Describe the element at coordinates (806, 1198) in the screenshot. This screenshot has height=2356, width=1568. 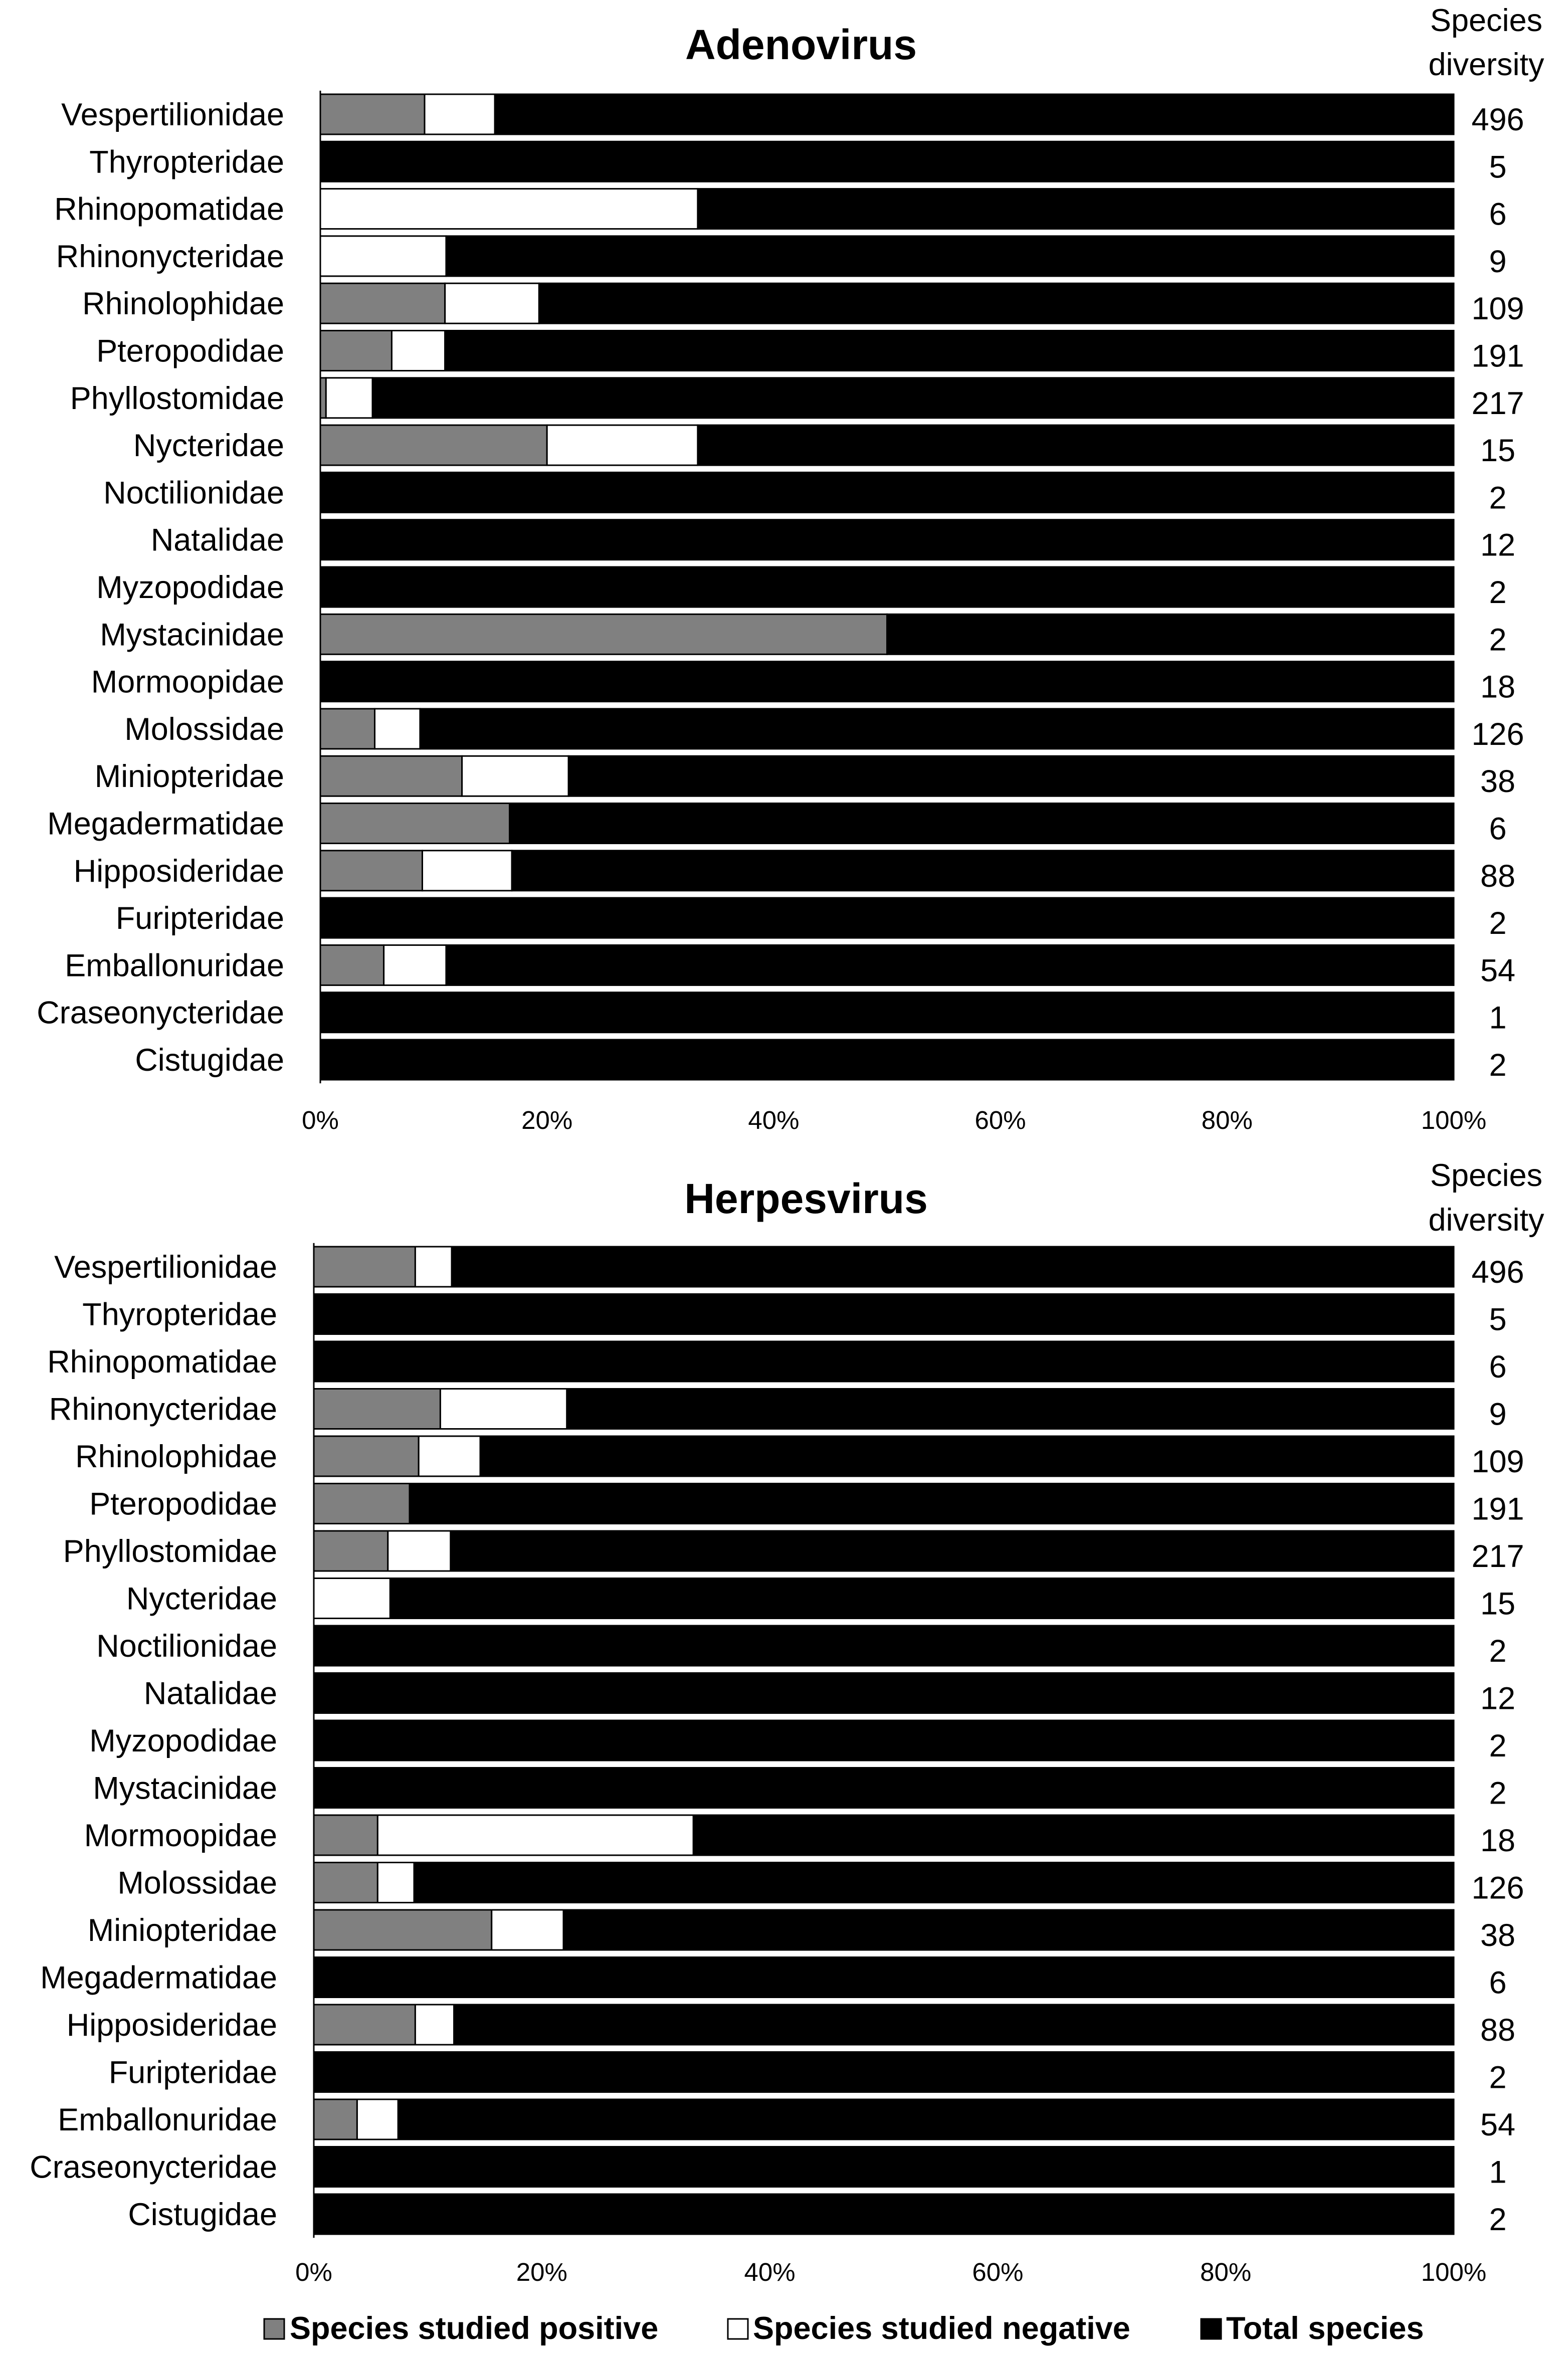
I see `herpesvirus-chart-title: Herpesvirus` at that location.